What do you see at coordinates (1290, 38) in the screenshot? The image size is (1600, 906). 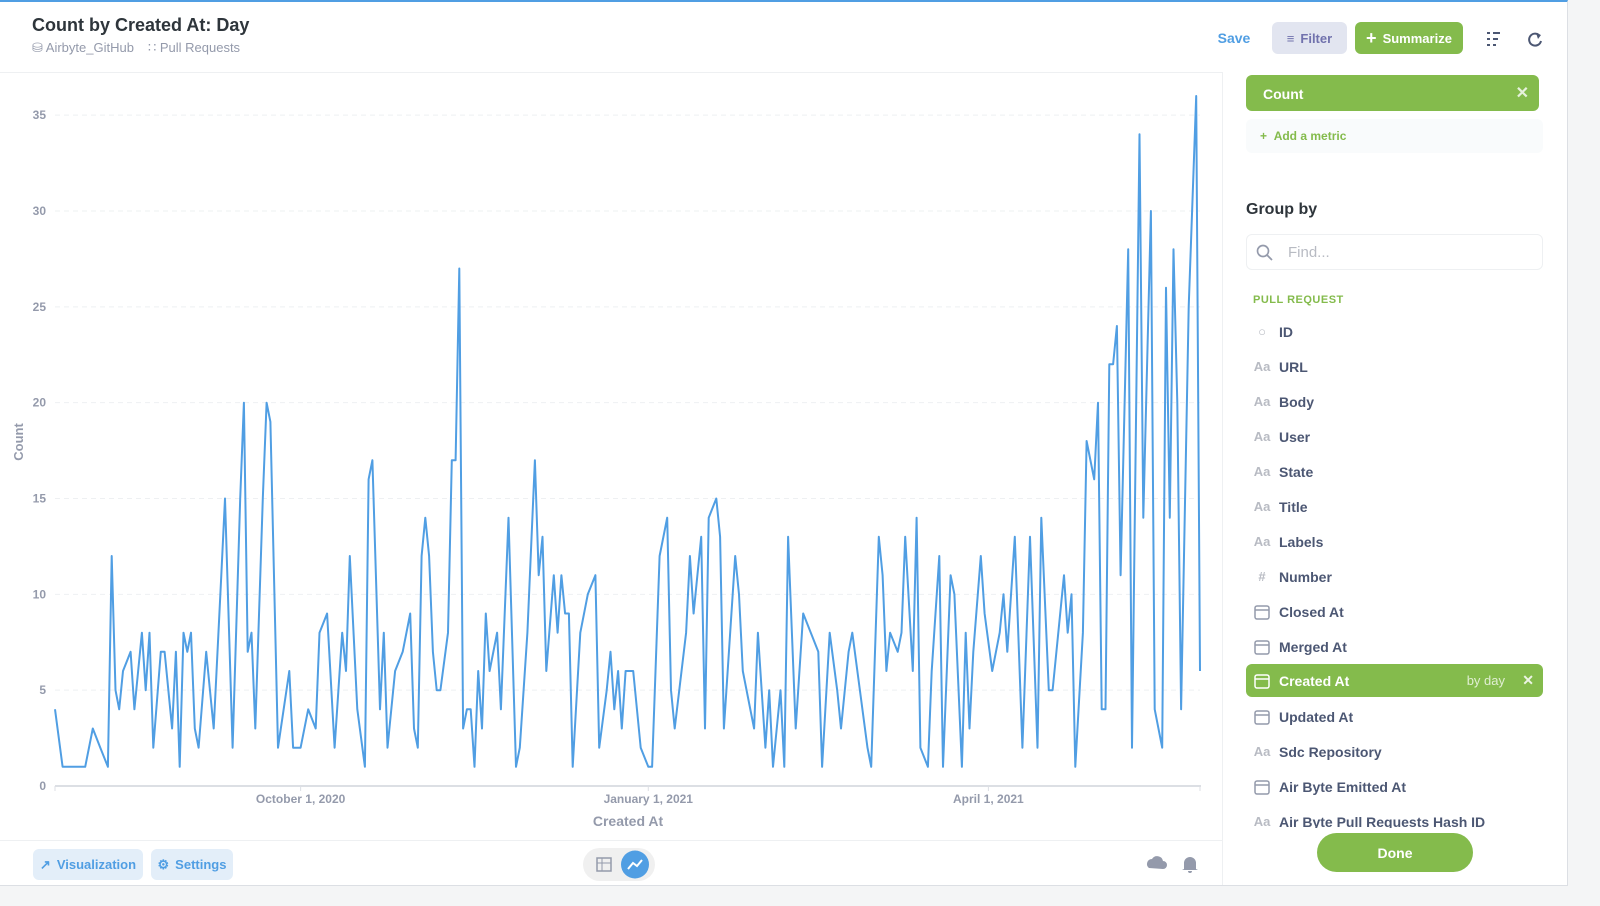 I see `filter-icon: ≡` at bounding box center [1290, 38].